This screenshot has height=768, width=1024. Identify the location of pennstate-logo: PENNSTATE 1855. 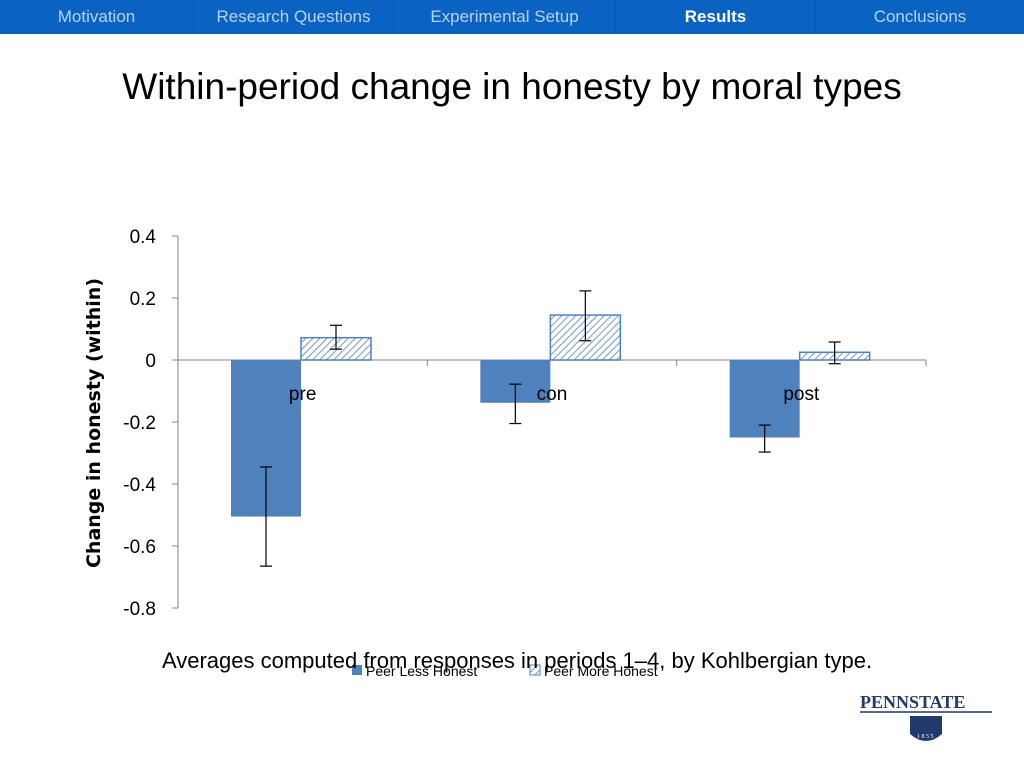
(926, 716).